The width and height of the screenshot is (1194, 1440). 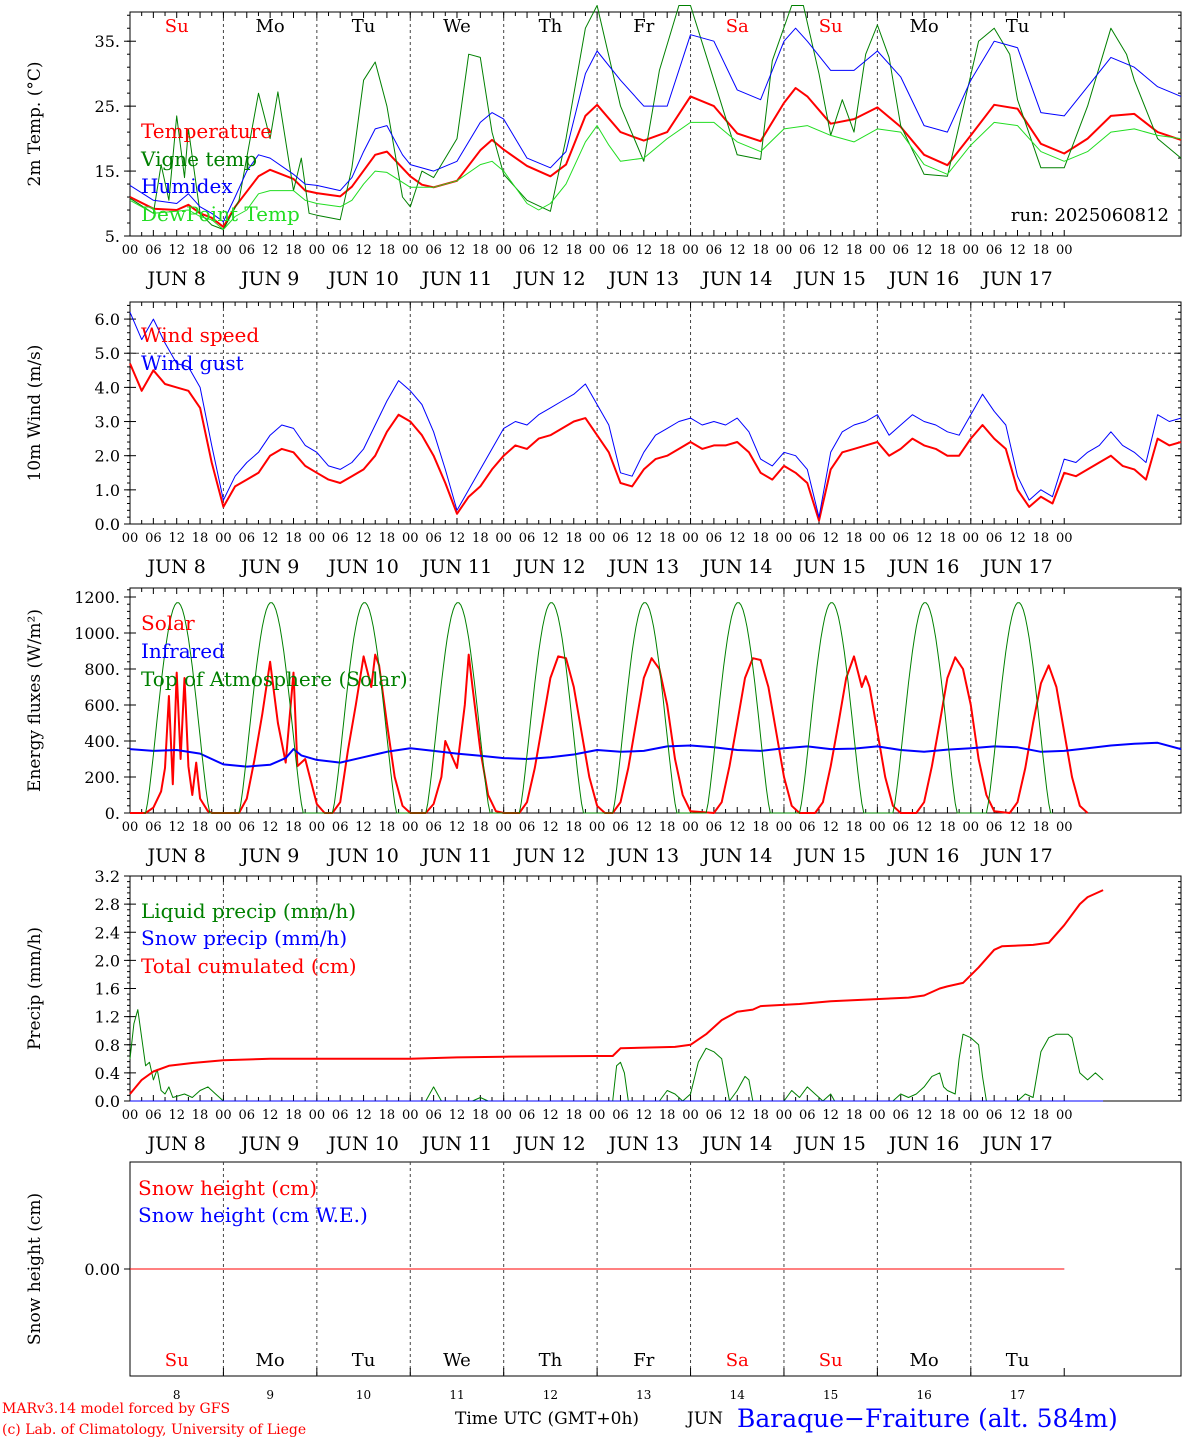 I want to click on date-label: JUN 17, so click(x=1016, y=856).